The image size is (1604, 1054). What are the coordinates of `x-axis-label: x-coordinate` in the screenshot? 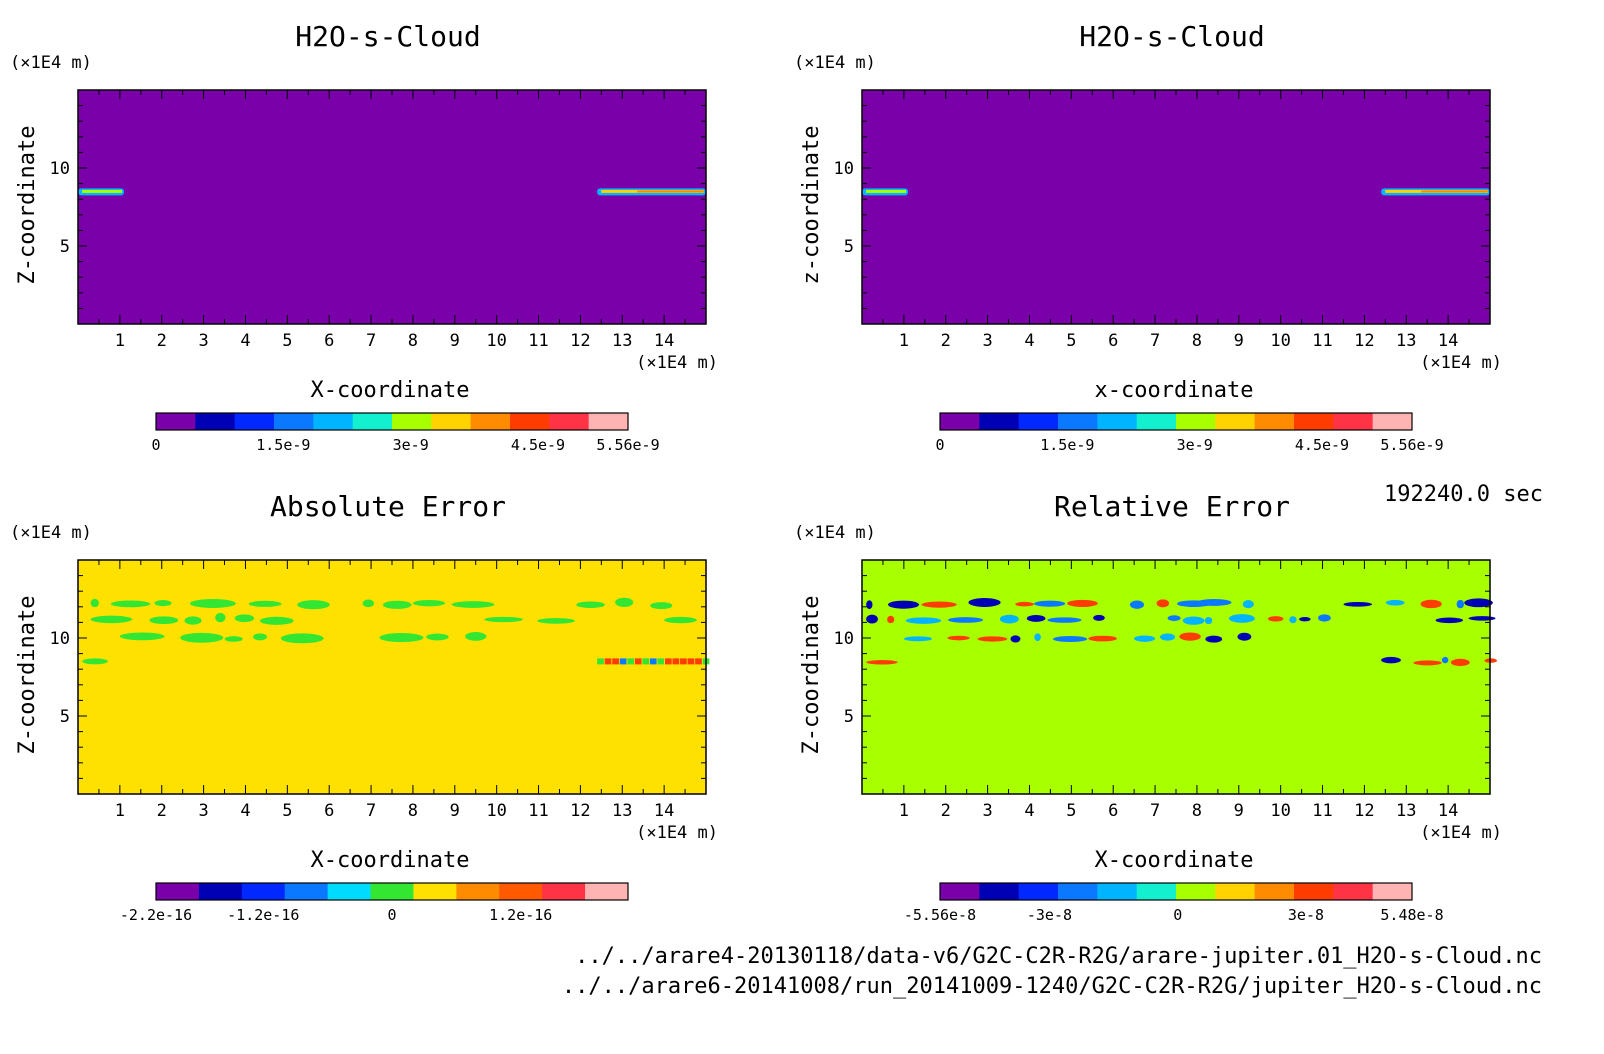 It's located at (1174, 390).